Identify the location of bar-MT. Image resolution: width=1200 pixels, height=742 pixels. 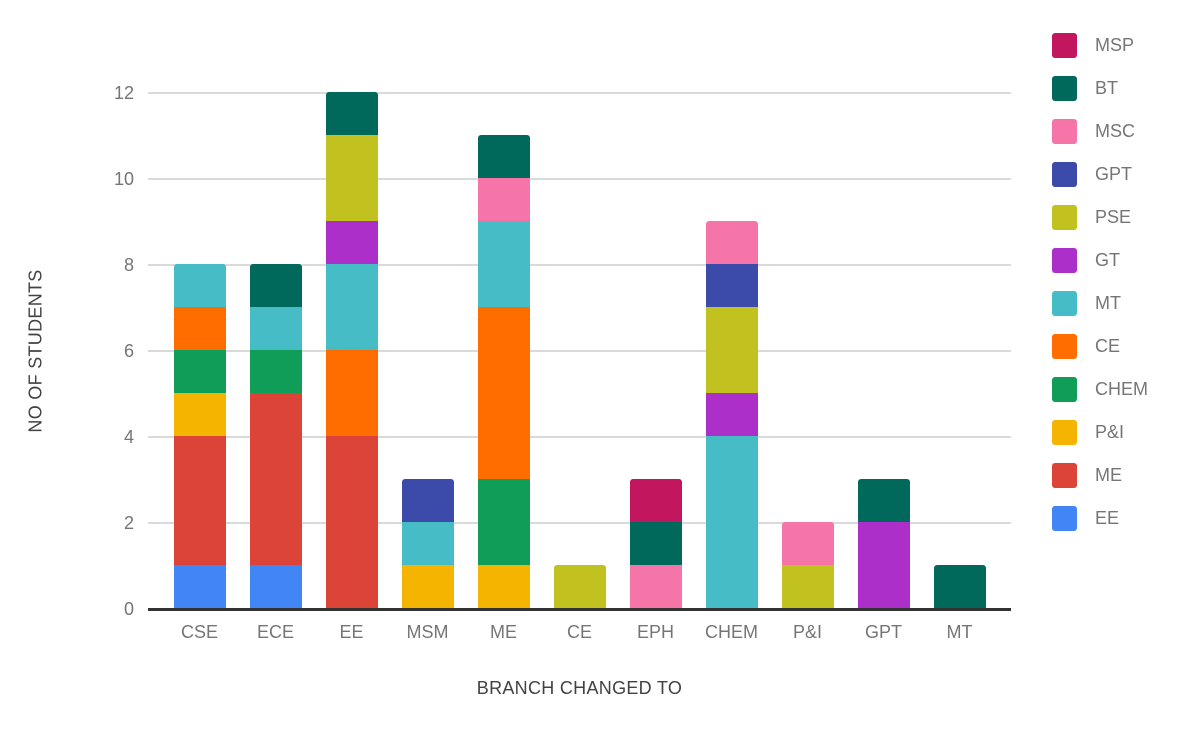
(959, 586).